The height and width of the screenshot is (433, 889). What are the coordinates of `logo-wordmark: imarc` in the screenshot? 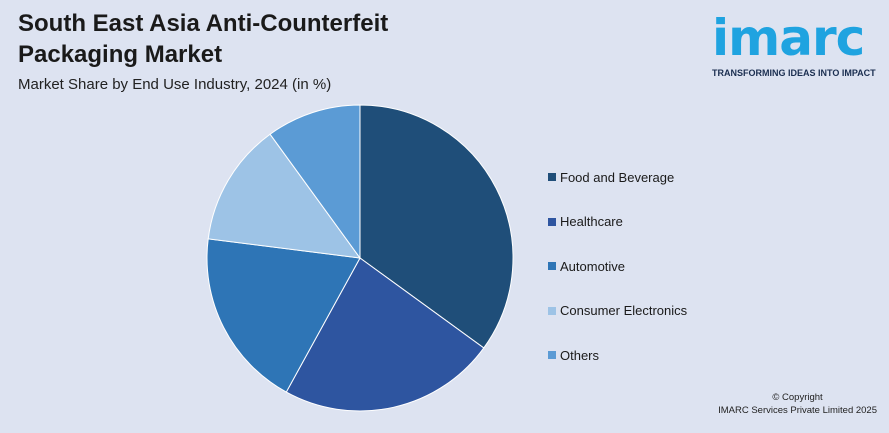 It's located at (788, 38).